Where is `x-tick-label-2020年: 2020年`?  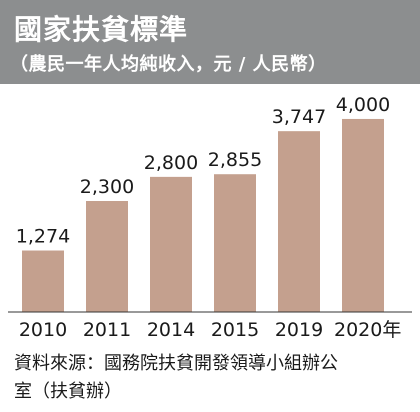
x-tick-label-2020年: 2020年 is located at coordinates (367, 330).